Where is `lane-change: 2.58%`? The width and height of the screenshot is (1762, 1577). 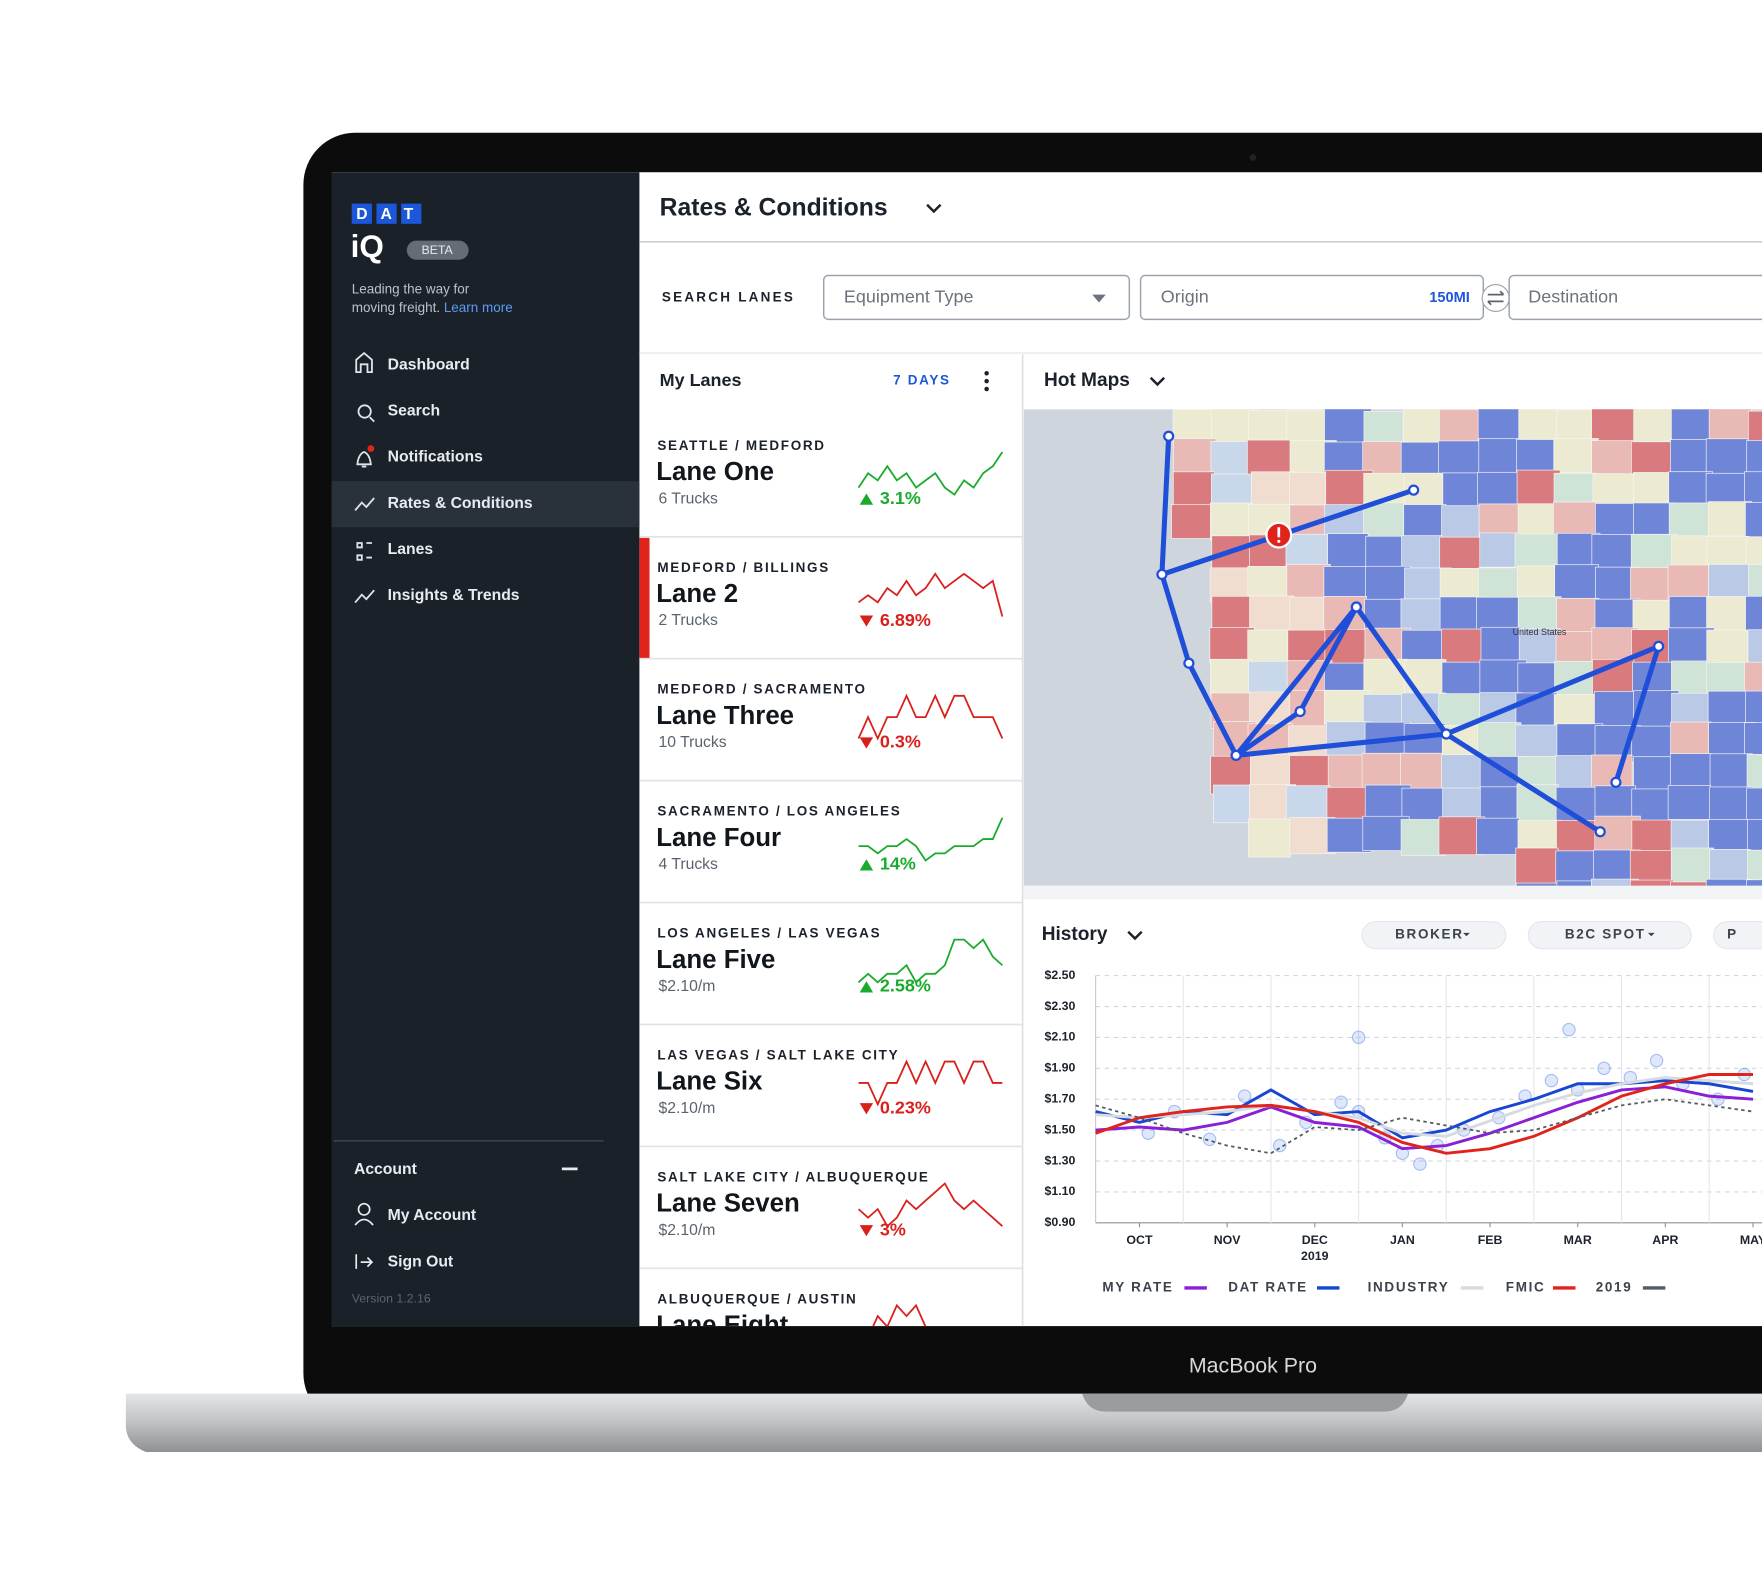 lane-change: 2.58% is located at coordinates (905, 986).